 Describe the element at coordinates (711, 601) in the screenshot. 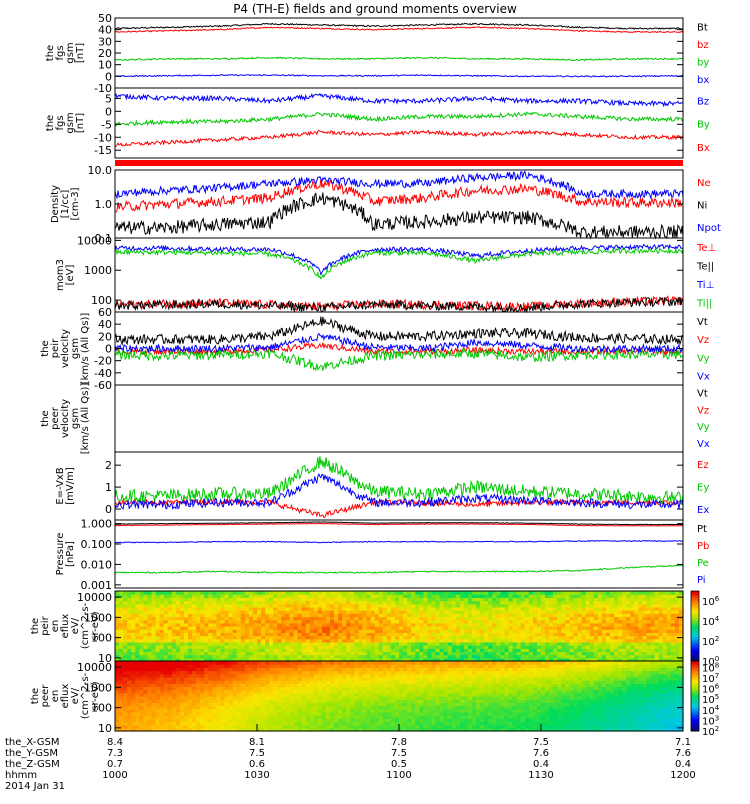

I see `colorbar-tick-label: 106` at that location.